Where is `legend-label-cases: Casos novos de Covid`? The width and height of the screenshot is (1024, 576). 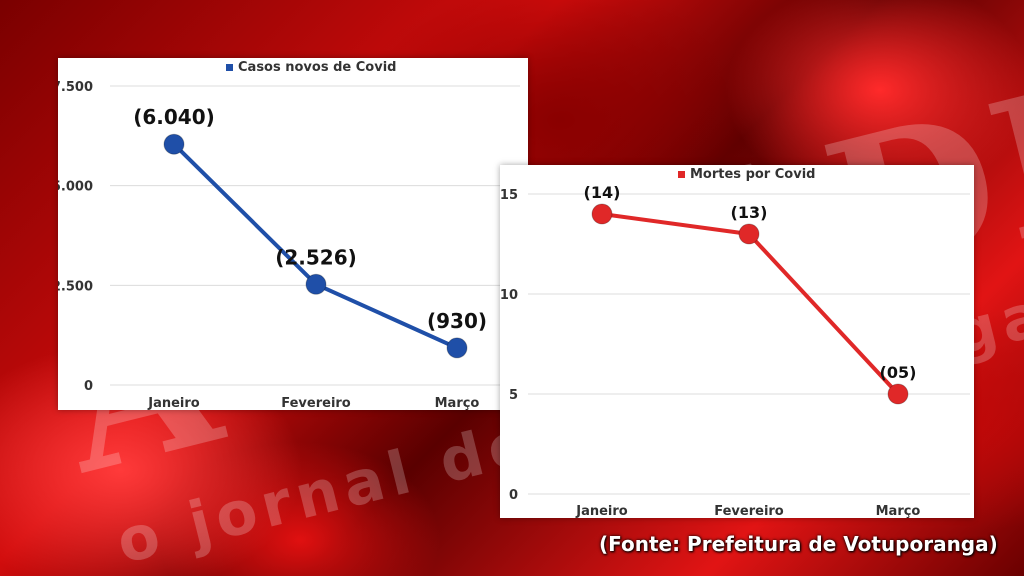 legend-label-cases: Casos novos de Covid is located at coordinates (317, 67).